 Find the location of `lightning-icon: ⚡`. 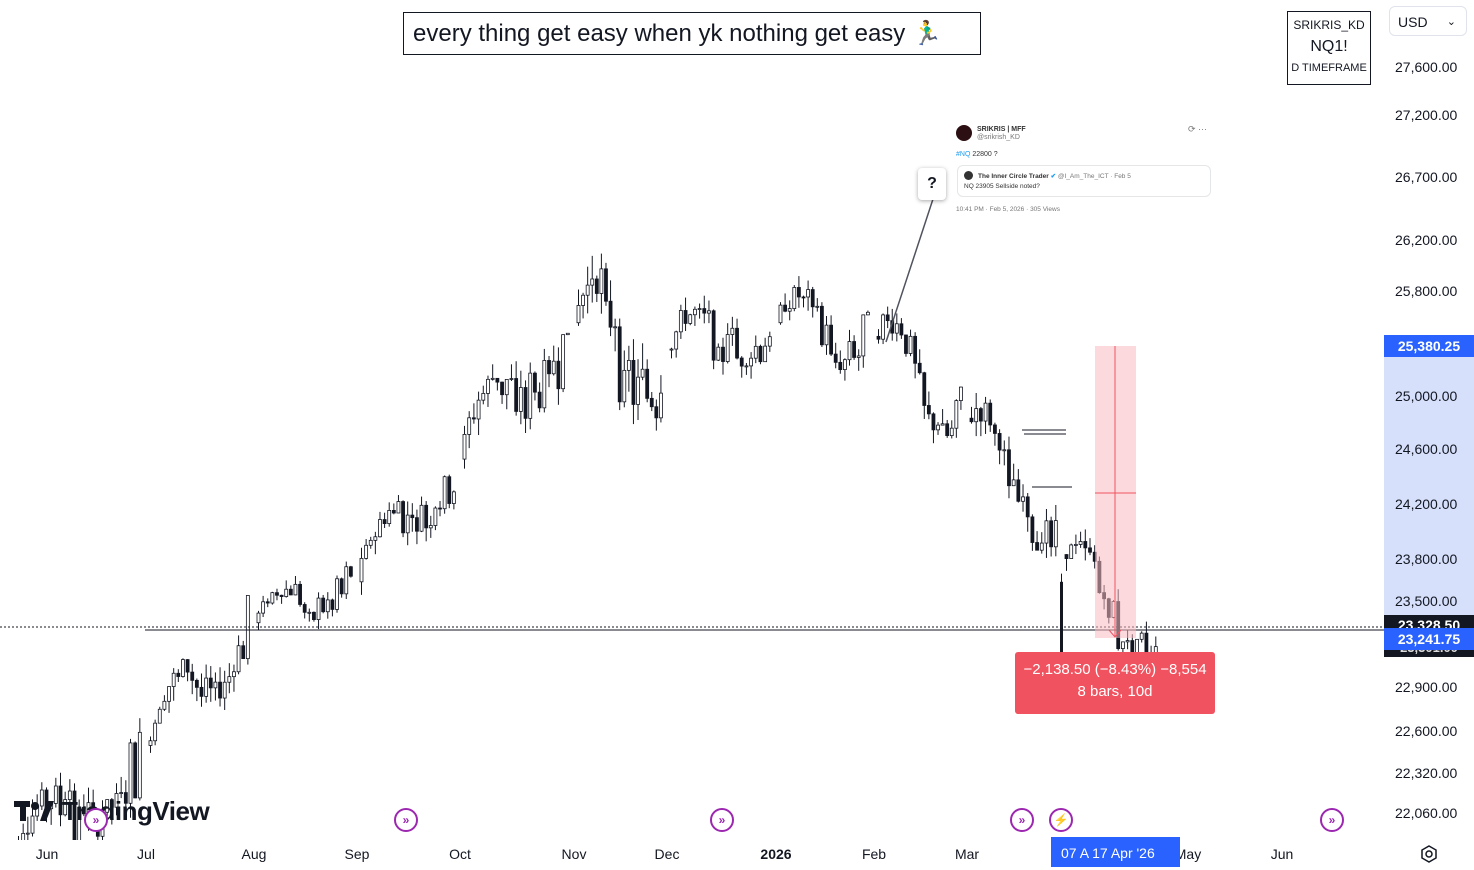

lightning-icon: ⚡ is located at coordinates (1061, 820).